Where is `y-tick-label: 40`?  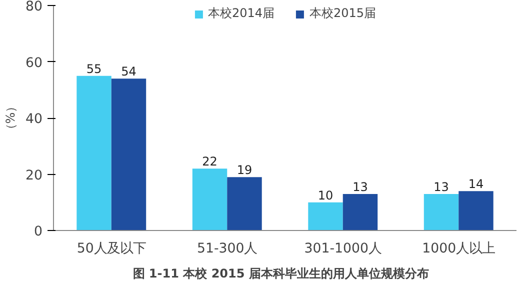 y-tick-label: 40 is located at coordinates (34, 119).